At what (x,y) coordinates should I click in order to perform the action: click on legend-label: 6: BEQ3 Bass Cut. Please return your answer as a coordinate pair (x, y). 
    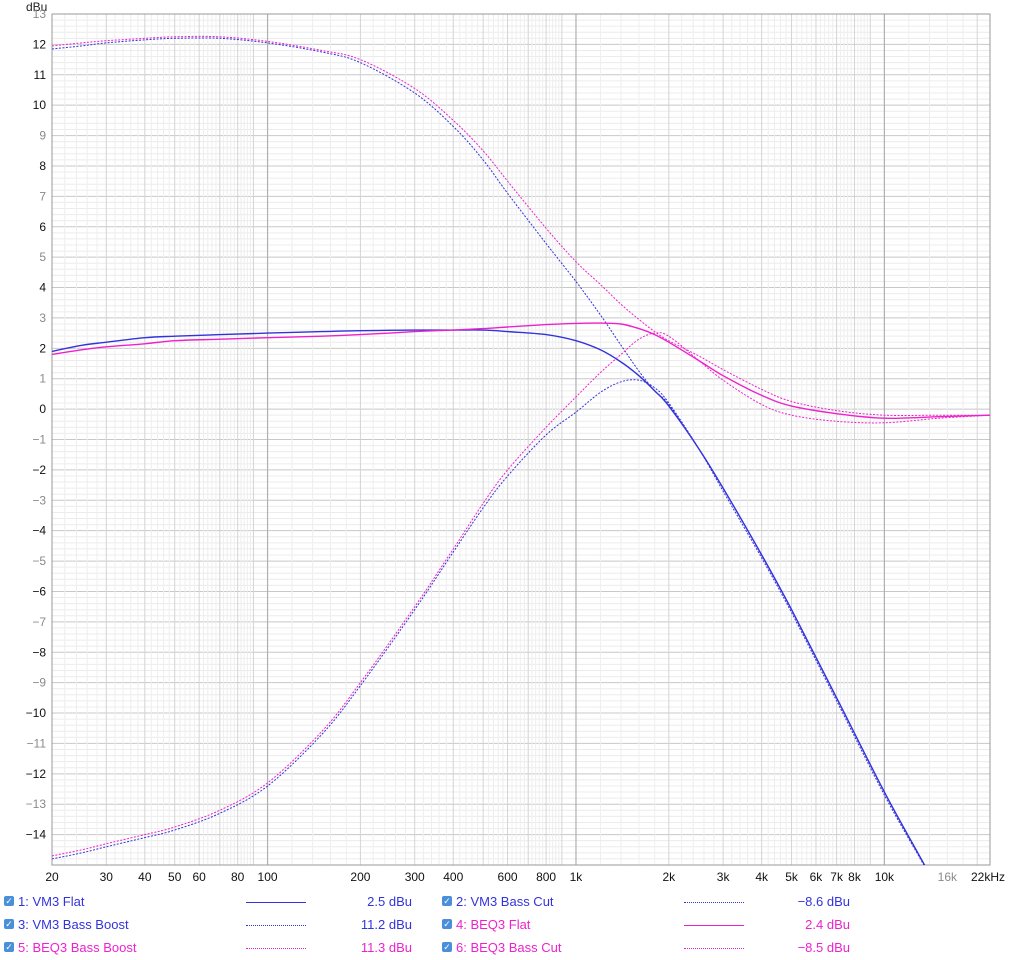
    Looking at the image, I should click on (509, 947).